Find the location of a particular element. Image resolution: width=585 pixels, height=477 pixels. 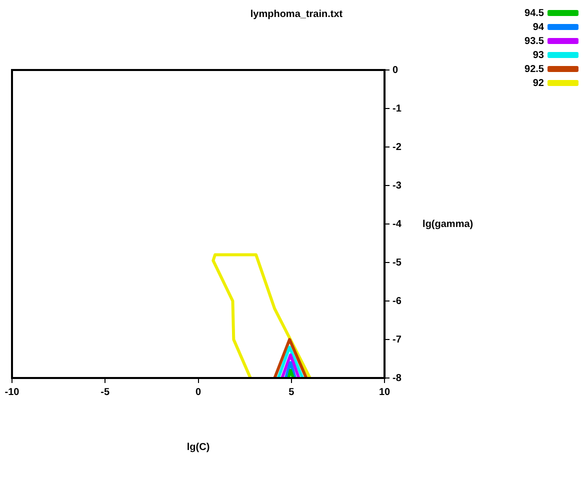

legend-label: 92.5 is located at coordinates (534, 69).